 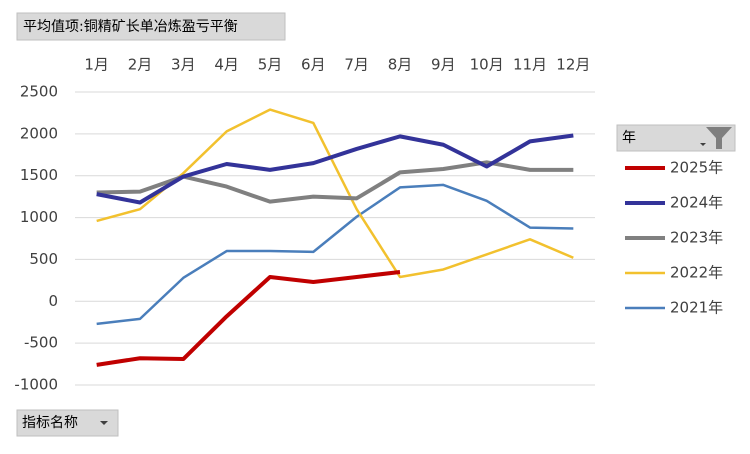 What do you see at coordinates (719, 138) in the screenshot?
I see `filter-icon` at bounding box center [719, 138].